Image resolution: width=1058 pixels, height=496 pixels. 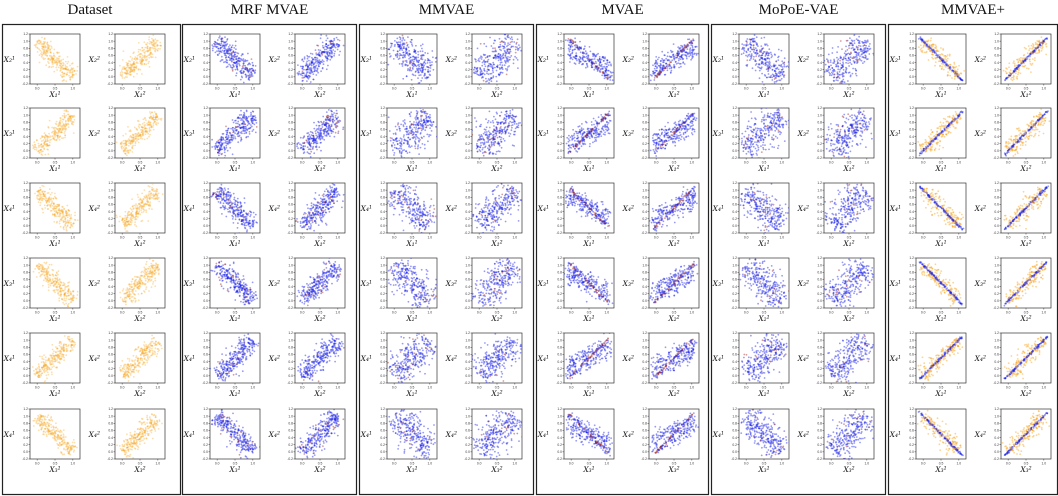 What do you see at coordinates (290, 144) in the screenshot?
I see `y-tick-label: 0.2` at bounding box center [290, 144].